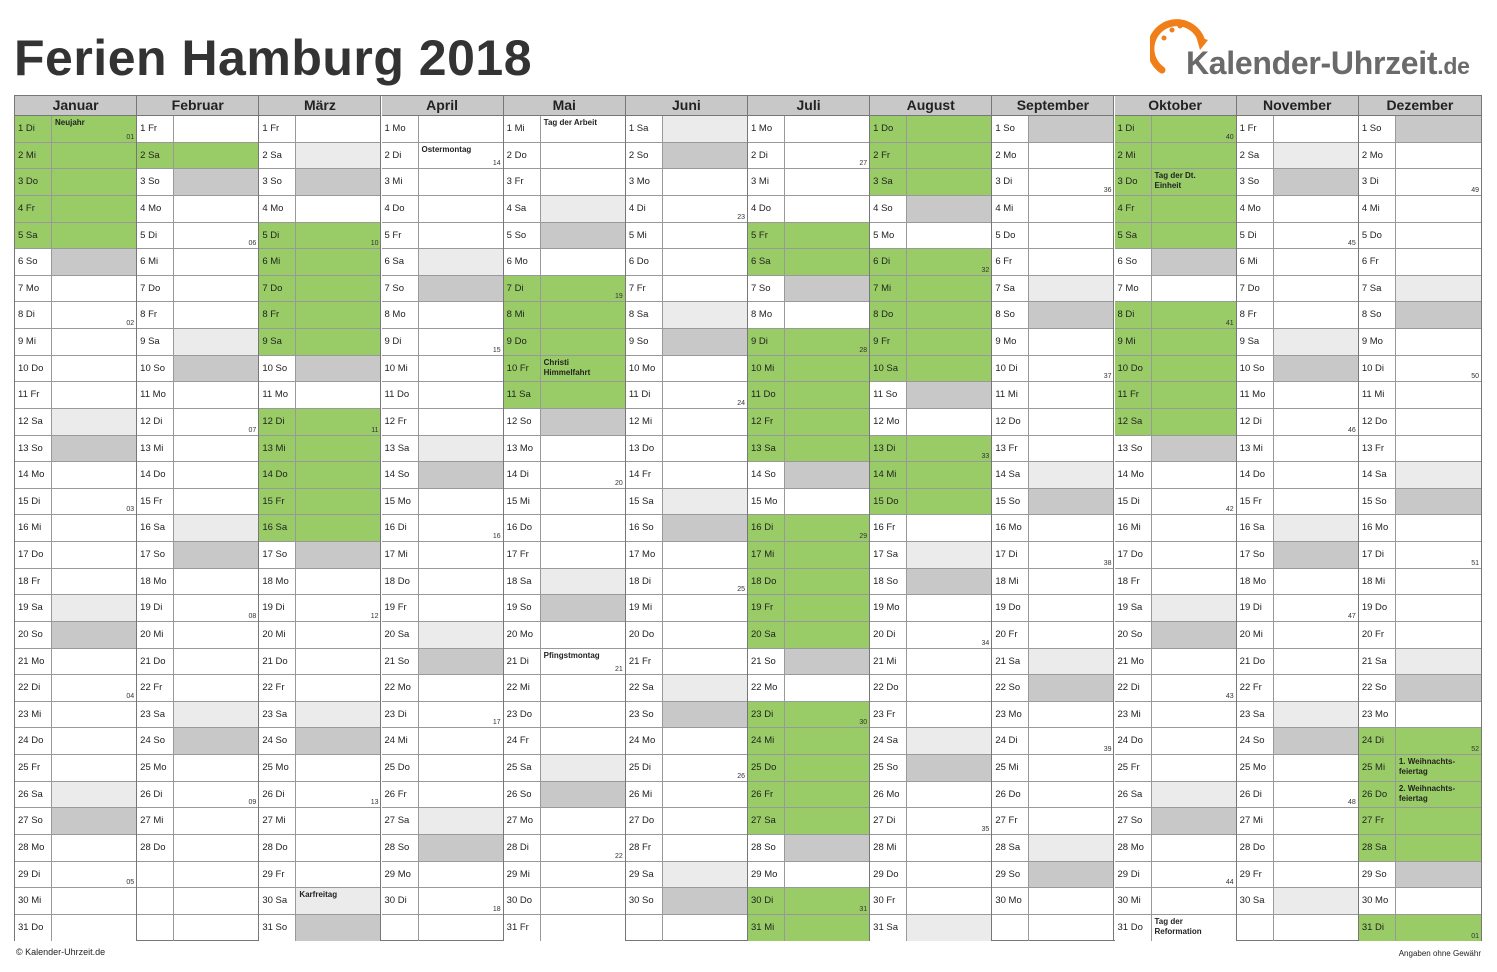 The height and width of the screenshot is (972, 1497). I want to click on day-cell: 6 Sa, so click(809, 262).